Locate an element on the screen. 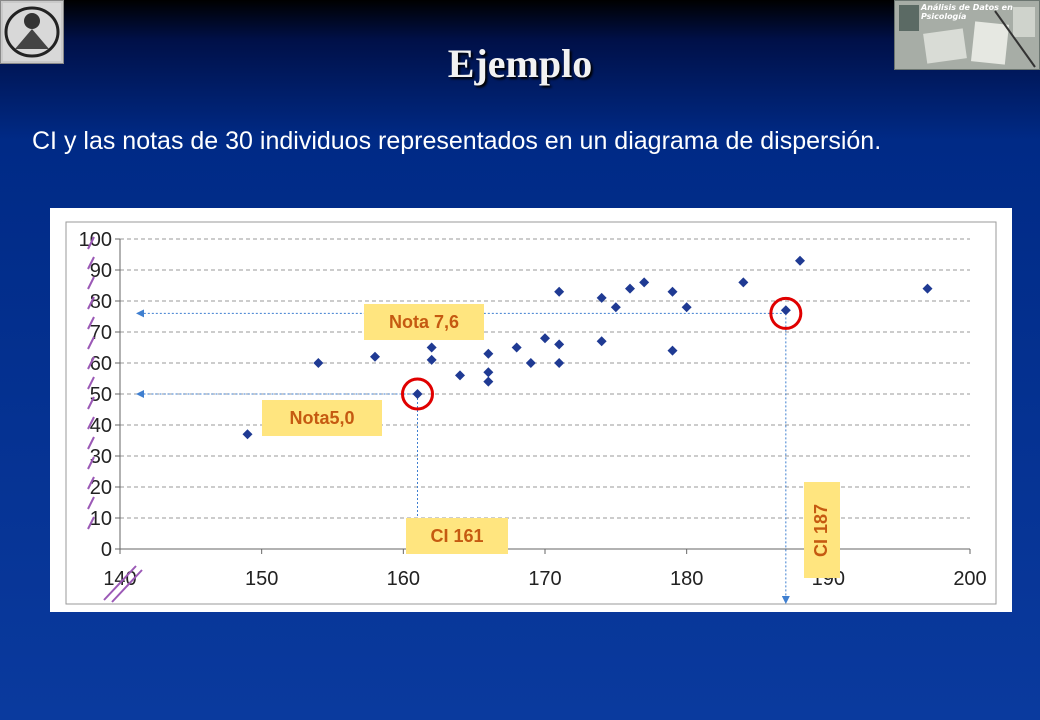 The height and width of the screenshot is (720, 1040). y-tick-label-70: 70 is located at coordinates (101, 333).